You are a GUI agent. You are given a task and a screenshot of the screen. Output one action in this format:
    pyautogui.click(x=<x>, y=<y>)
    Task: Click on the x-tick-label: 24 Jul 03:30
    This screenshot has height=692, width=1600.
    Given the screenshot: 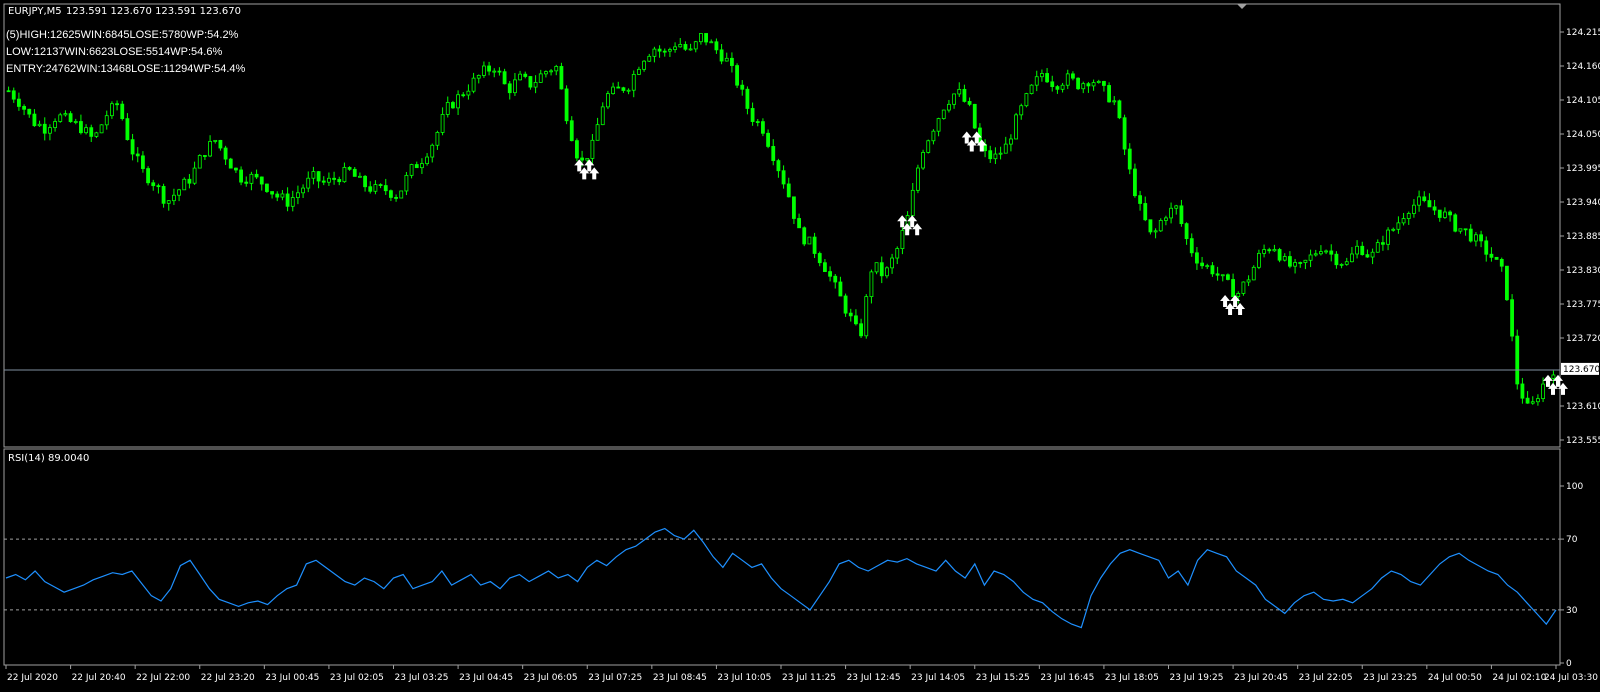 What is the action you would take?
    pyautogui.click(x=1571, y=678)
    